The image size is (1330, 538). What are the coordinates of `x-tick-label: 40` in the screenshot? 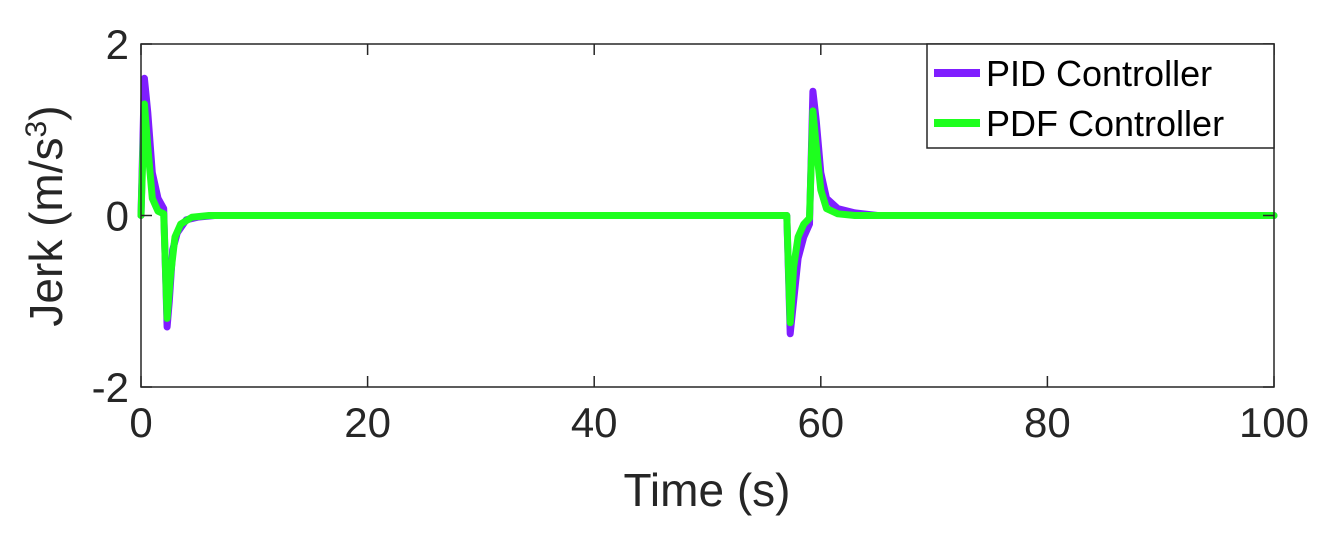 It's located at (594, 422).